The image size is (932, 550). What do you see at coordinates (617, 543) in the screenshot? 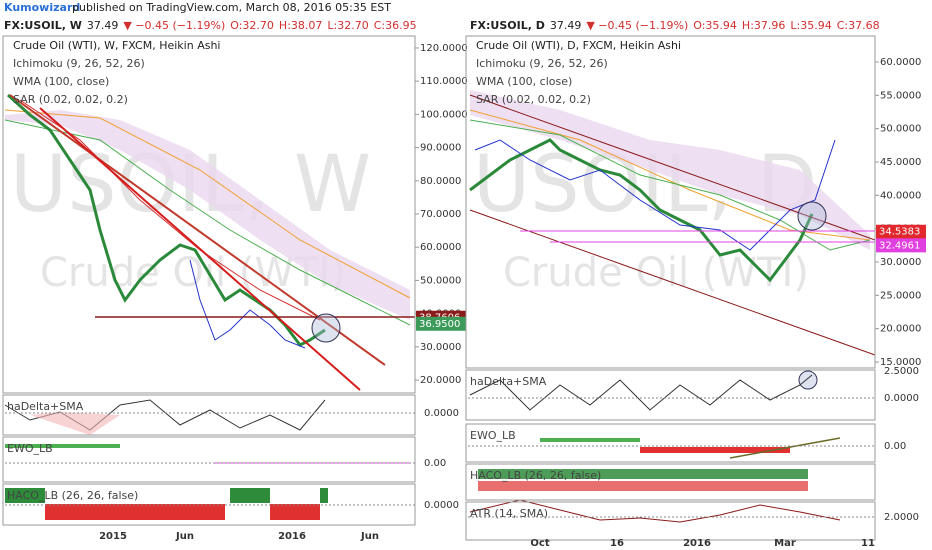
I see `x-tick-label: 16` at bounding box center [617, 543].